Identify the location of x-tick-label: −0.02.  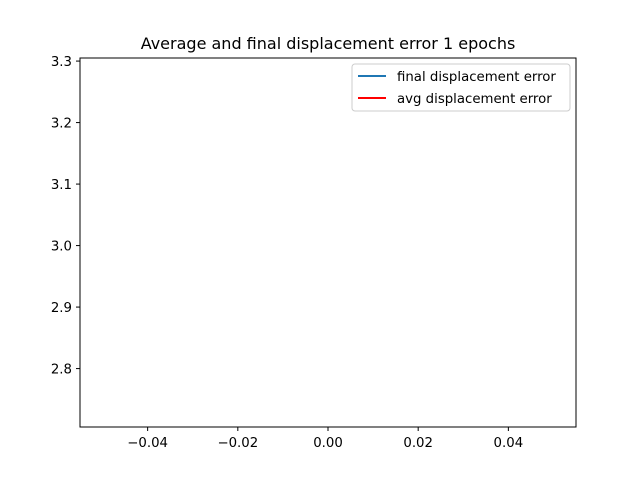
(237, 443).